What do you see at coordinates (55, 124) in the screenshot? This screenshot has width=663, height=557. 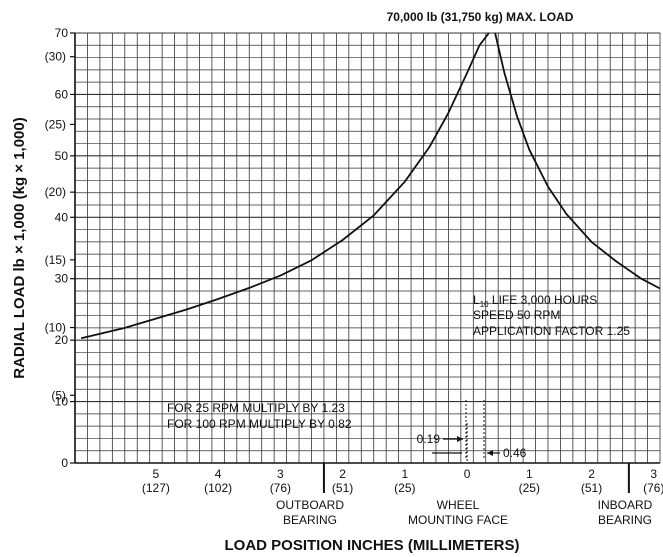 I see `y-tick-label: (25)` at bounding box center [55, 124].